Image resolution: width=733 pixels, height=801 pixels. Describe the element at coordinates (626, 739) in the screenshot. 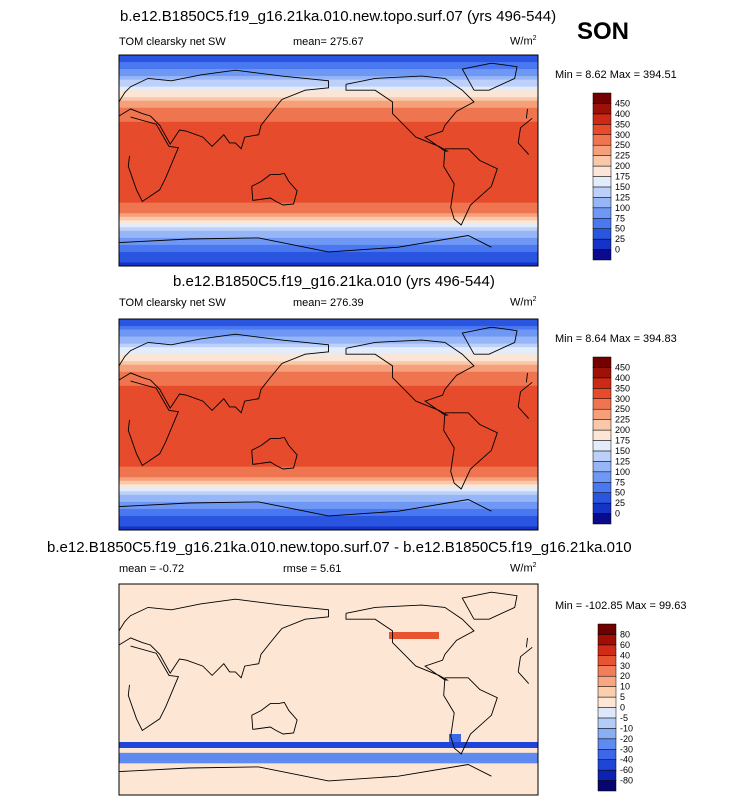

I see `colorbar-tick-label: -20` at that location.